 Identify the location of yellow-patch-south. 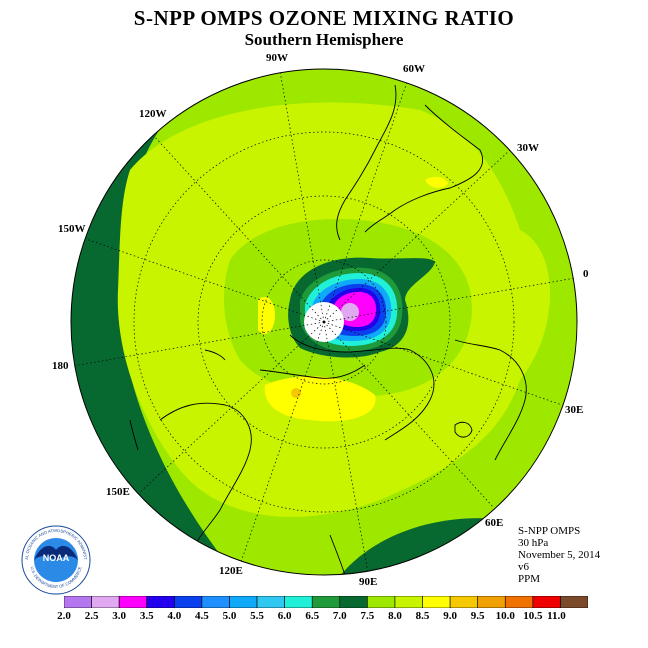
(320, 399).